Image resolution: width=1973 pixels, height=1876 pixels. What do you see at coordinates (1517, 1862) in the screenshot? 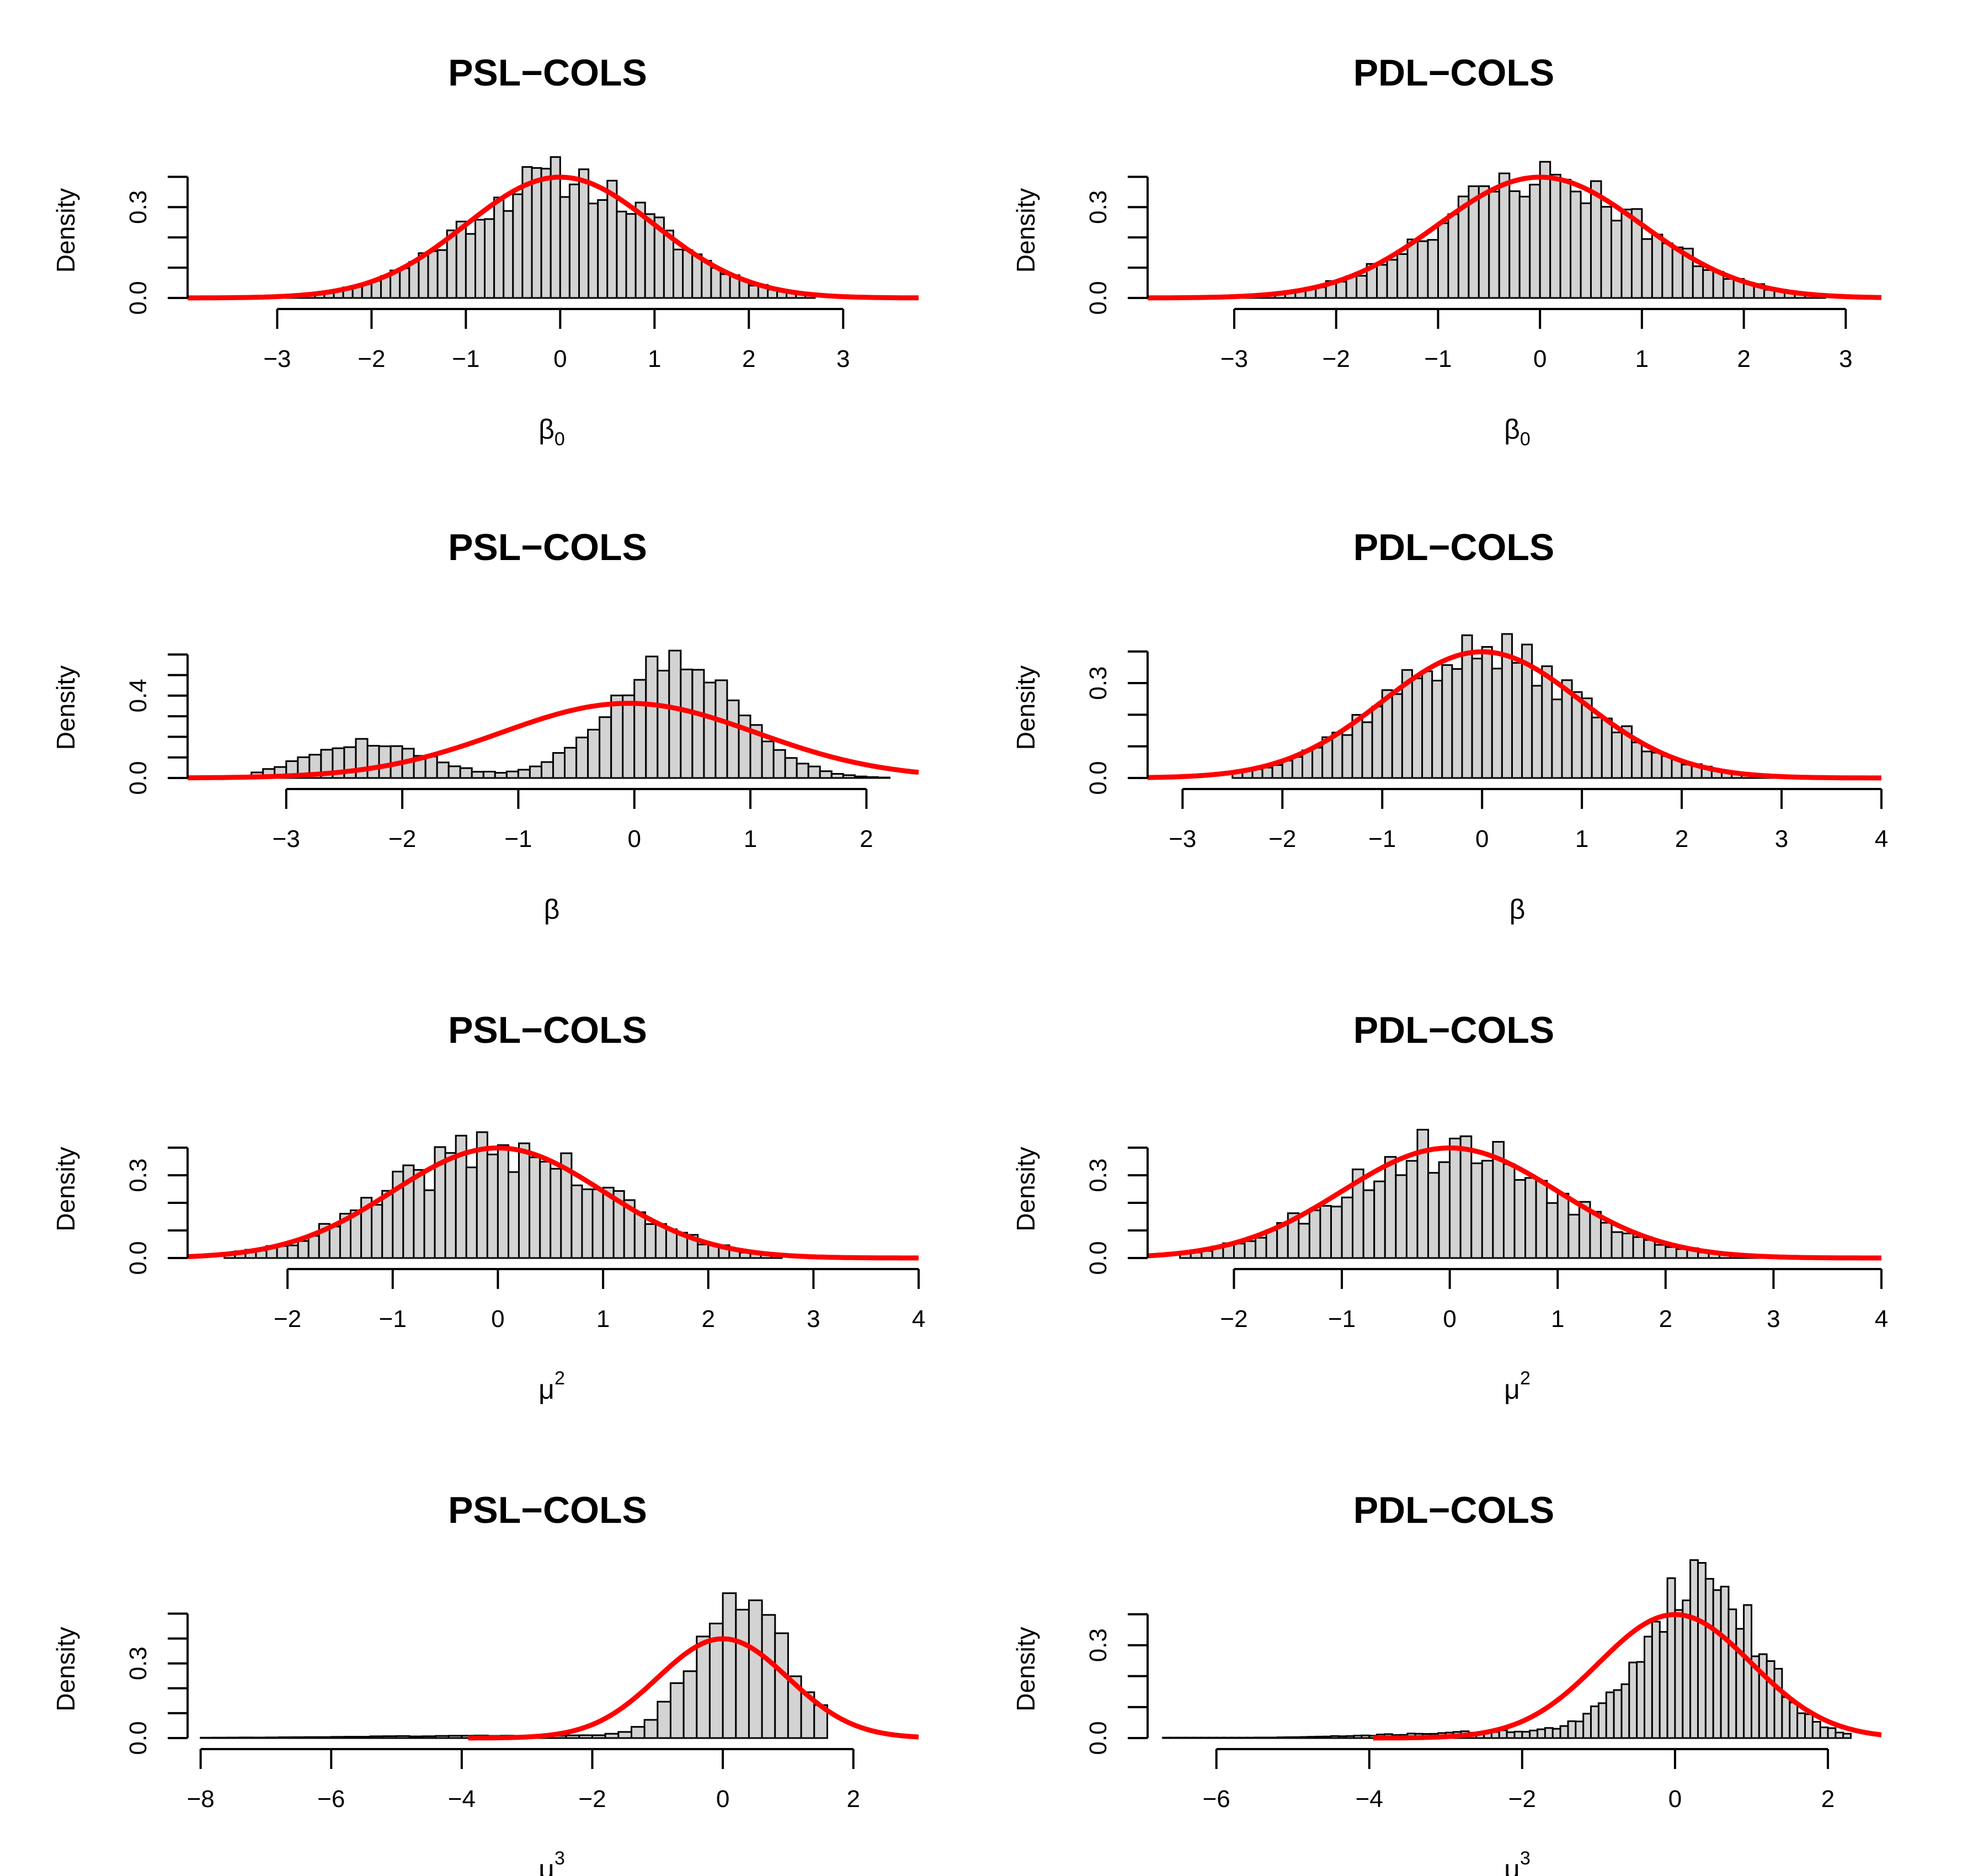
I see `x-axis-label: μ3` at bounding box center [1517, 1862].